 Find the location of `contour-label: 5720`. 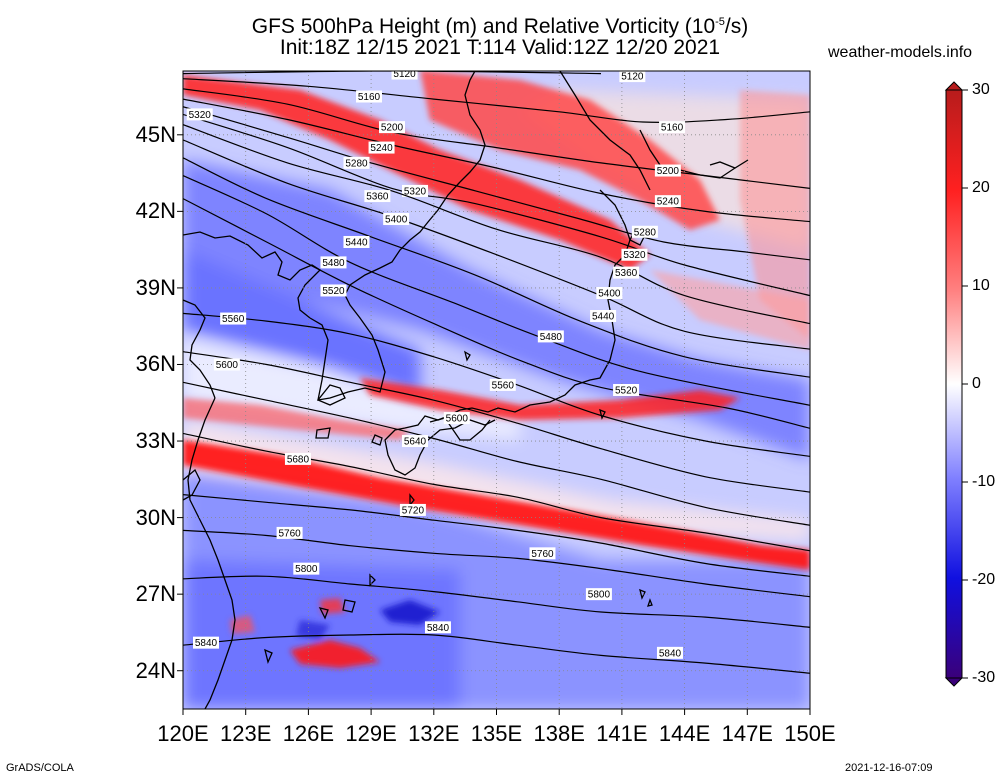

contour-label: 5720 is located at coordinates (413, 510).